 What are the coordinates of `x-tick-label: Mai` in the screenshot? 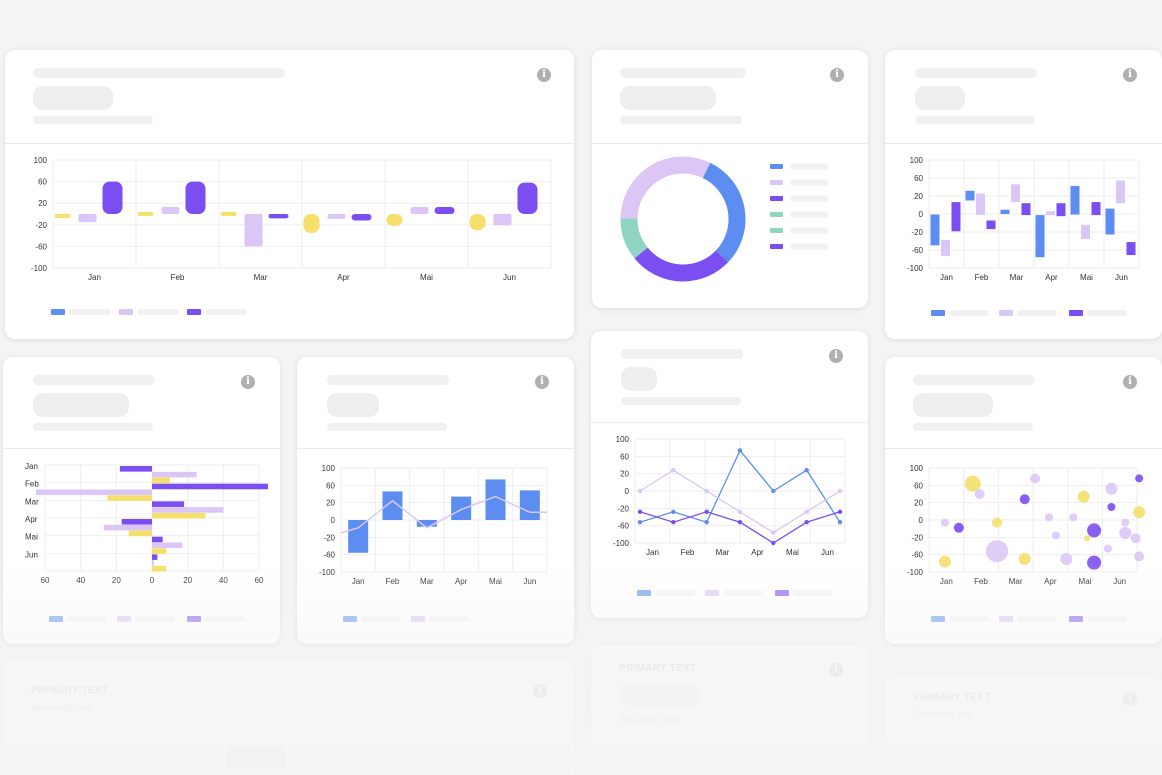 It's located at (495, 581).